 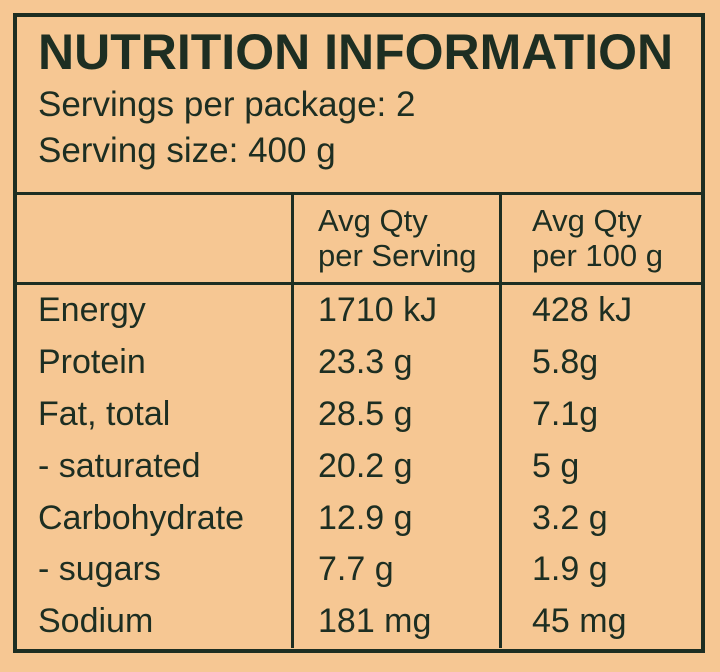 What do you see at coordinates (395, 414) in the screenshot?
I see `value-per-serving: 28.5 g` at bounding box center [395, 414].